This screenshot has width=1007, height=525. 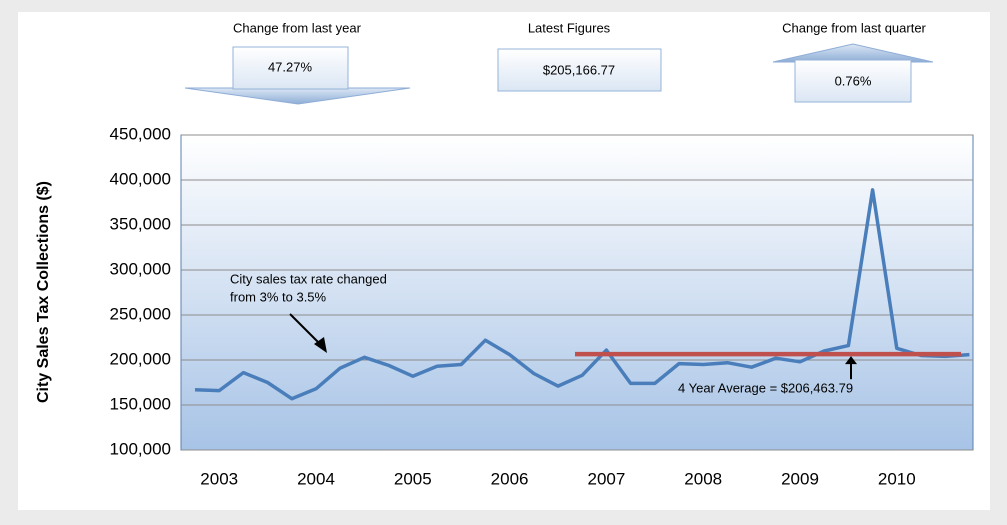 I want to click on x-tick-label: 2007, so click(x=606, y=478).